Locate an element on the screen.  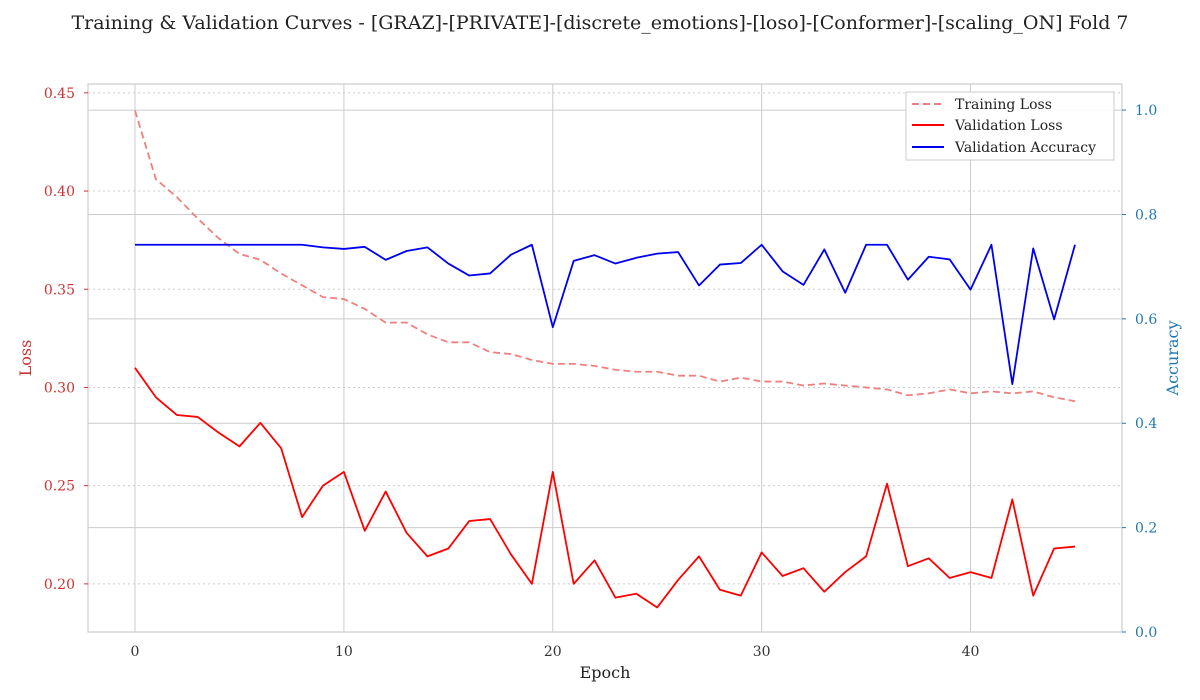
y-right-tick-label: 0.4 is located at coordinates (1146, 424).